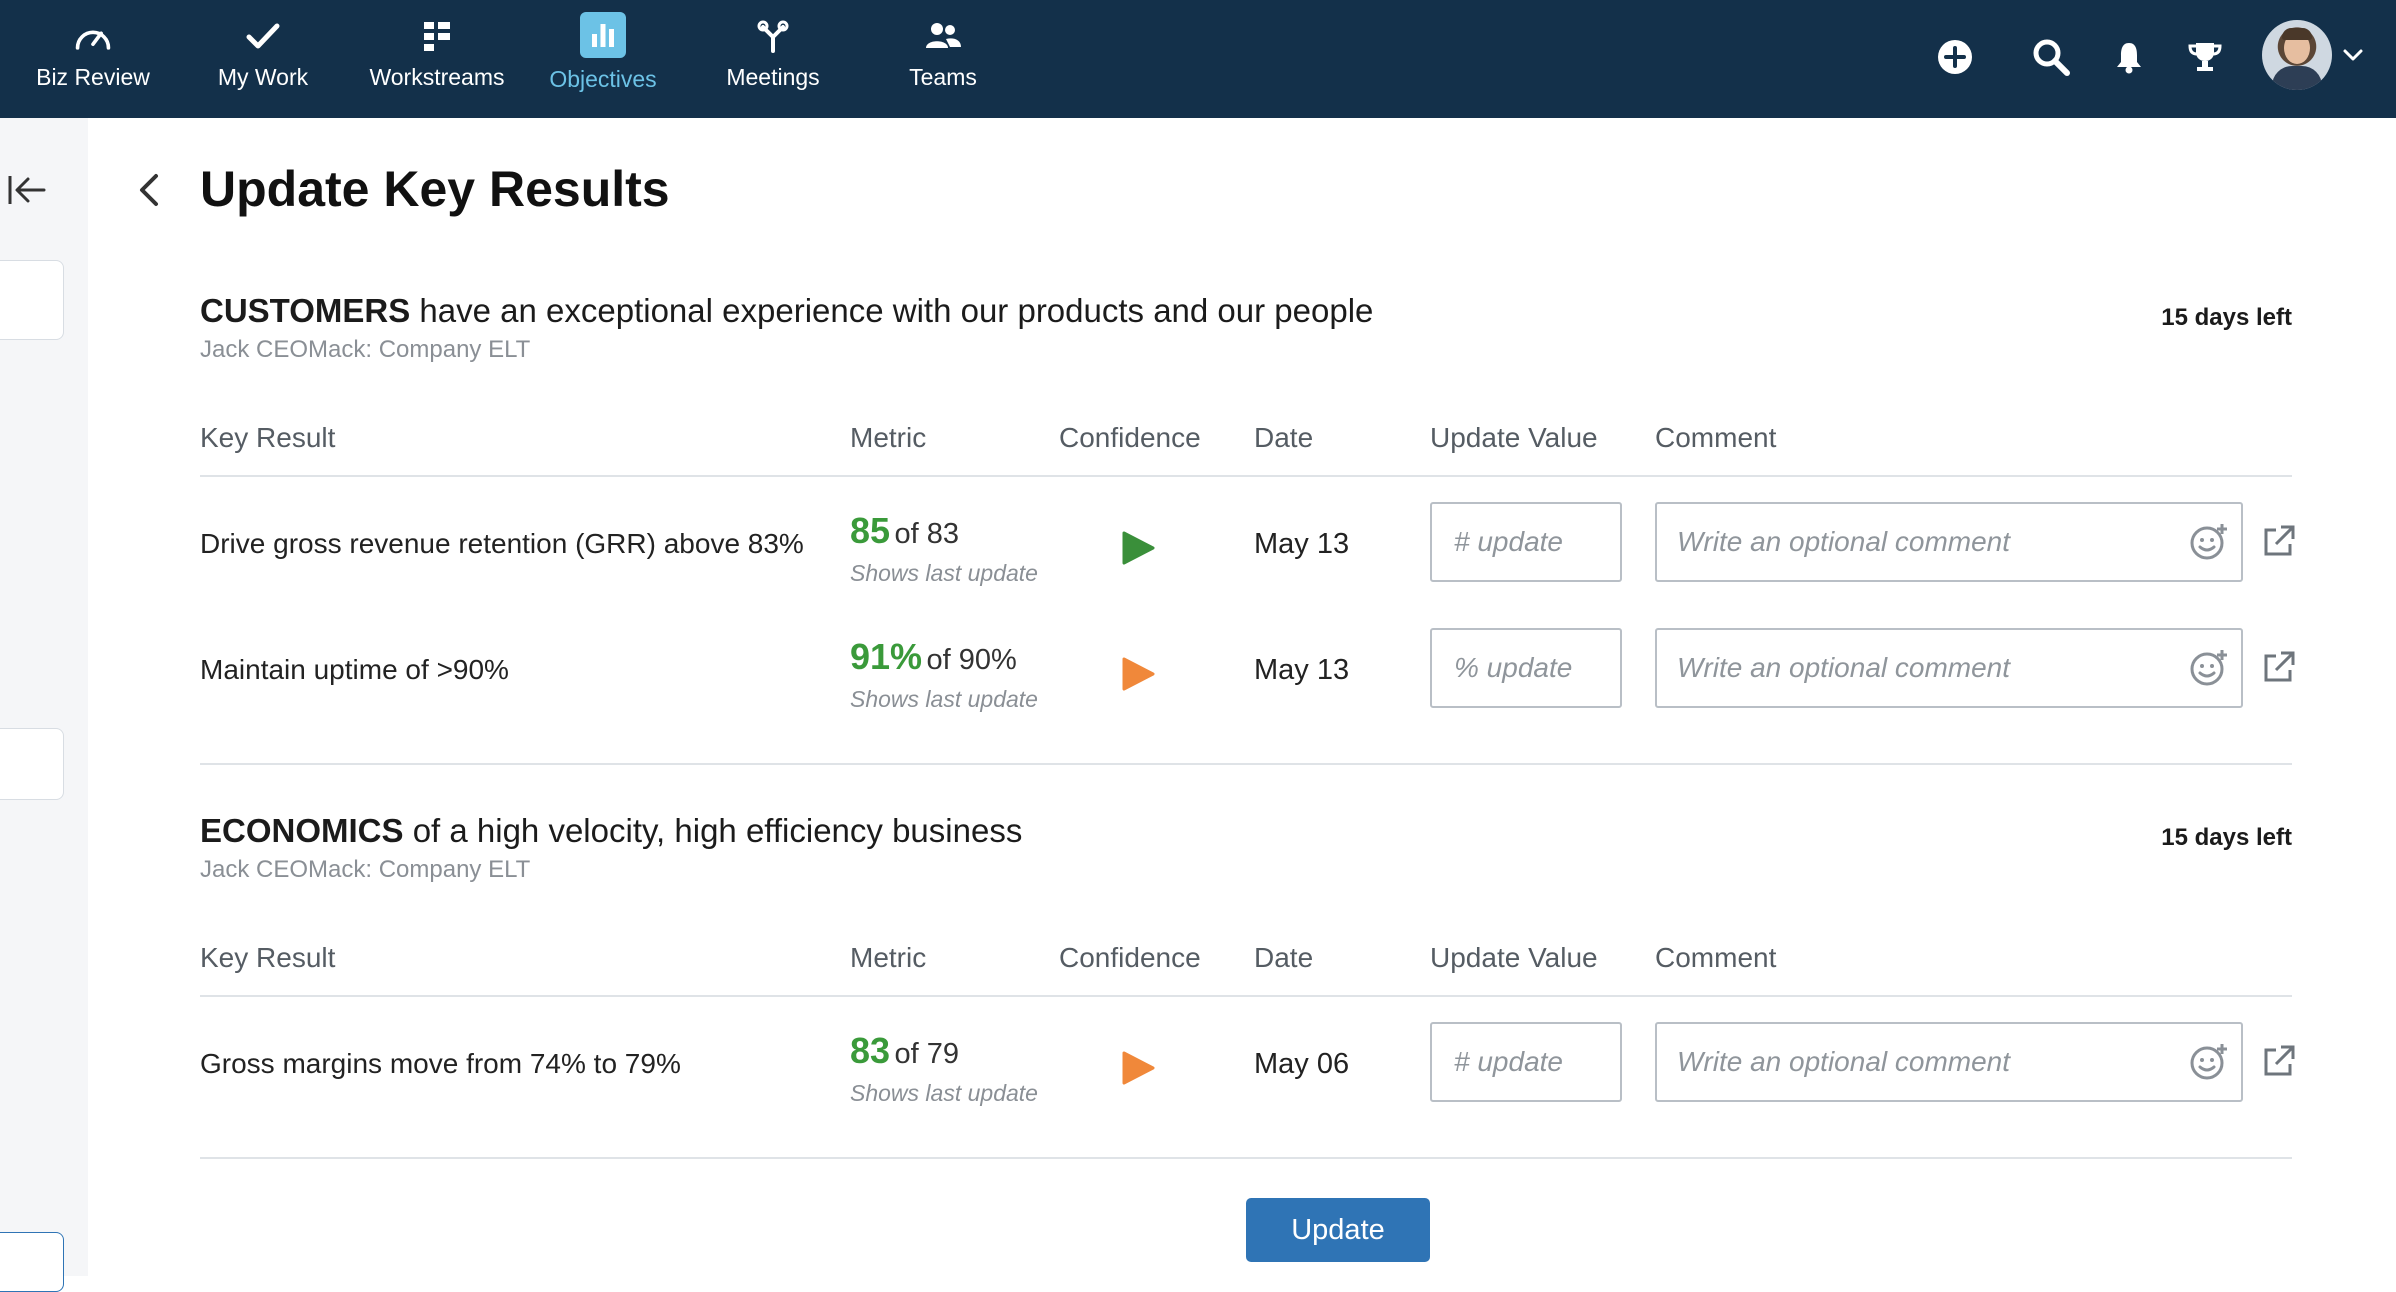 The image size is (2396, 1292). Describe the element at coordinates (302, 830) in the screenshot. I see `objective-title-keyword: ECONOMICS` at that location.